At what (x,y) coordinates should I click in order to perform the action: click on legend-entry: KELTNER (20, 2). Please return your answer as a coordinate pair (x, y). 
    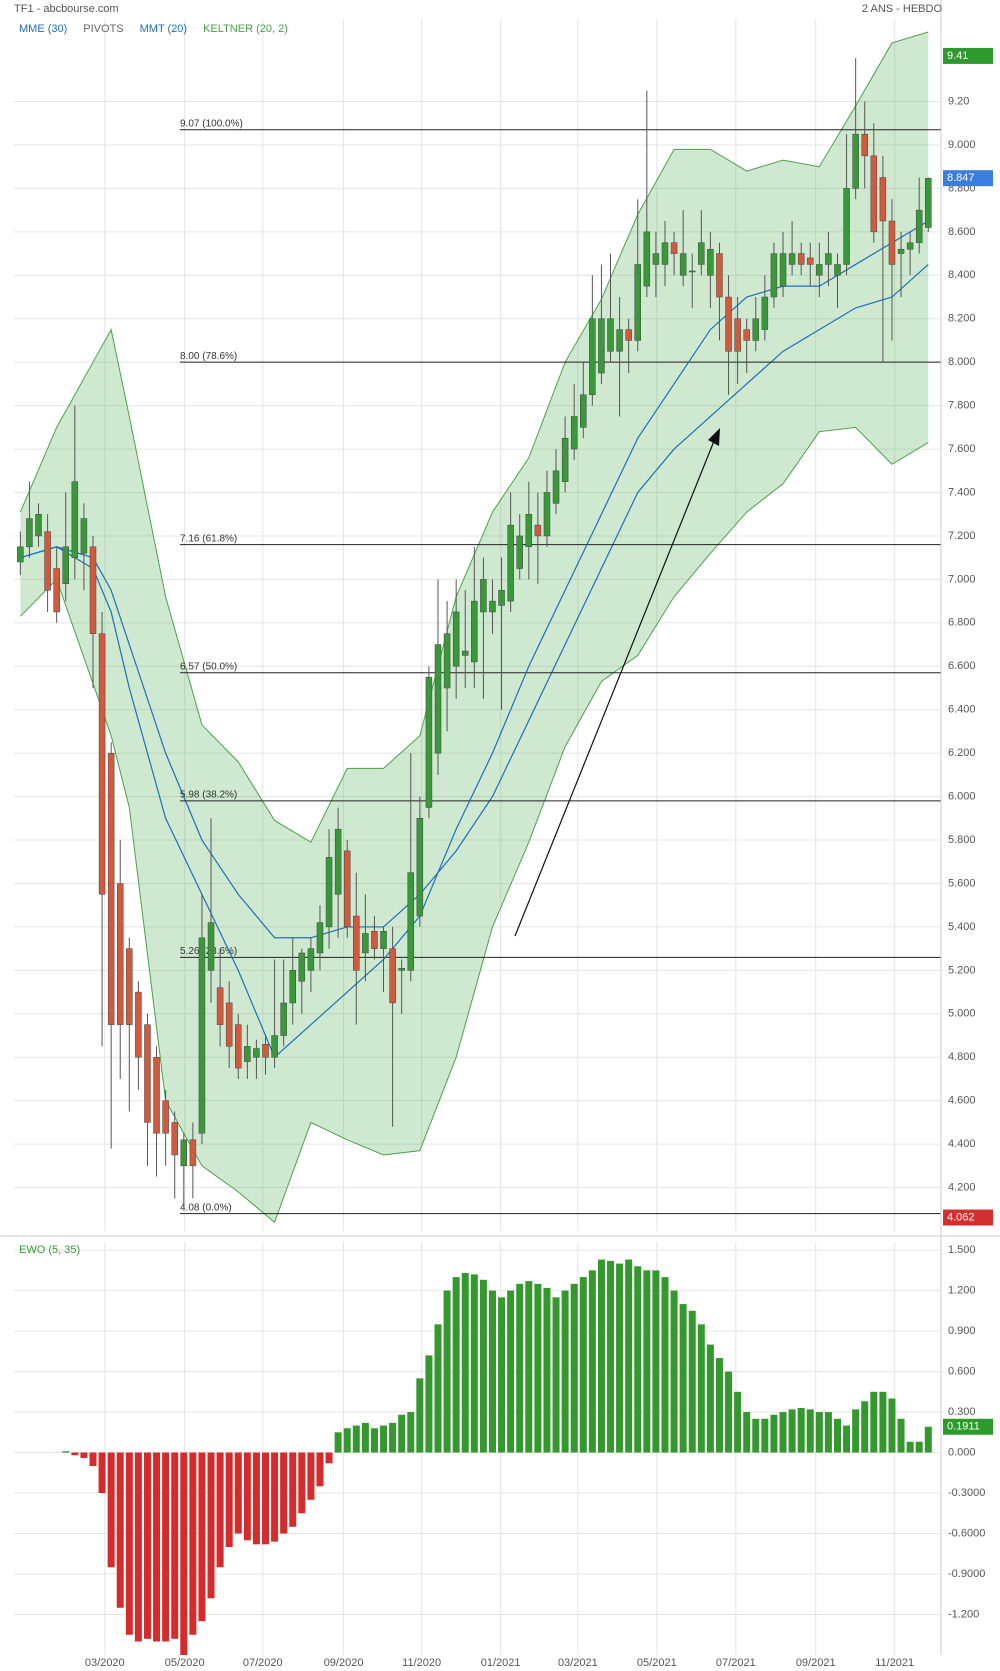
    Looking at the image, I should click on (245, 29).